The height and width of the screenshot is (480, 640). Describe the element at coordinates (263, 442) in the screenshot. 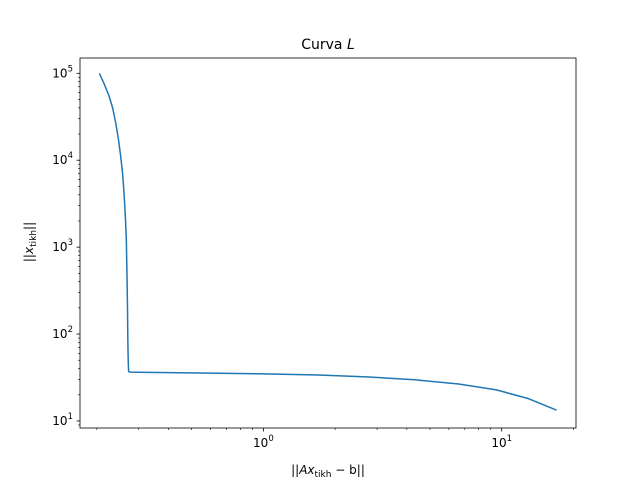

I see `x-tick-label: 10⁰` at that location.